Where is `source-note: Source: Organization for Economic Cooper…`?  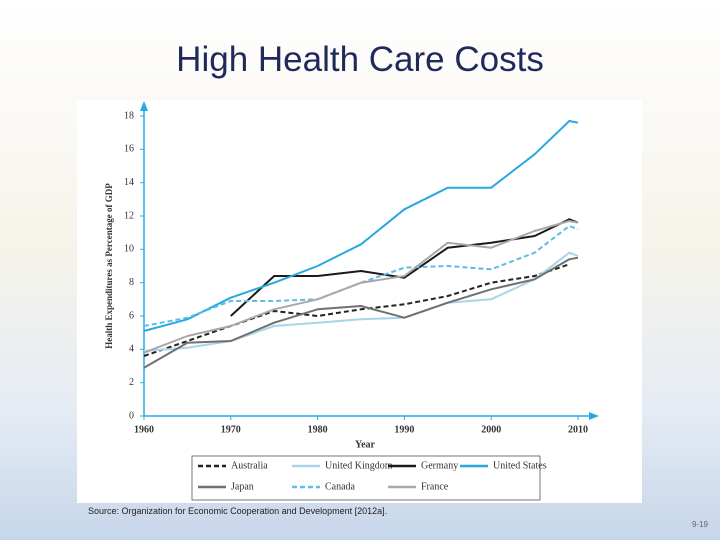
source-note: Source: Organization for Economic Cooper… is located at coordinates (238, 511).